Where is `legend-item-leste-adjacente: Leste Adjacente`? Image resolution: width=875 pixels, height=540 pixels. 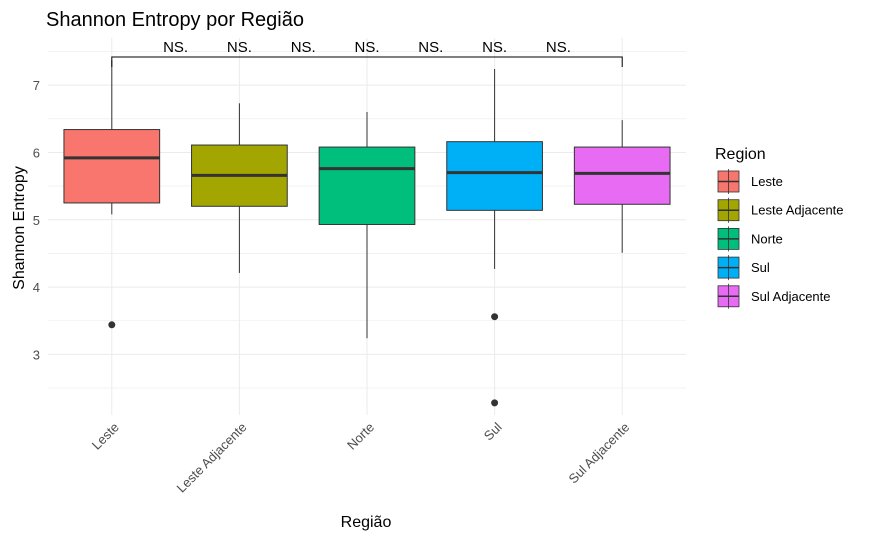
legend-item-leste-adjacente: Leste Adjacente is located at coordinates (780, 210).